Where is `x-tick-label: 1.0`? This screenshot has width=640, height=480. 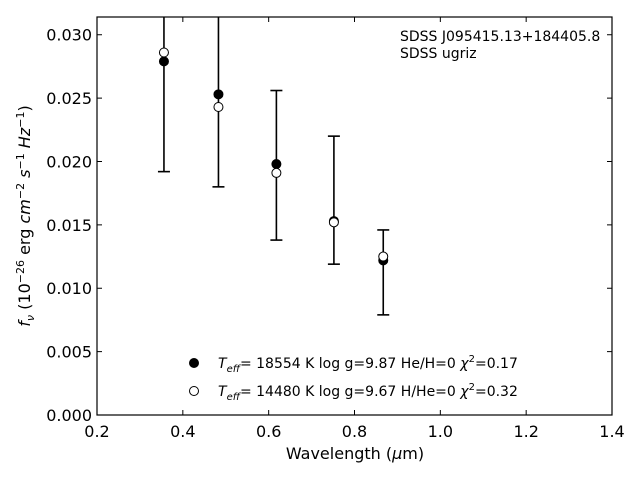
x-tick-label: 1.0 is located at coordinates (440, 431).